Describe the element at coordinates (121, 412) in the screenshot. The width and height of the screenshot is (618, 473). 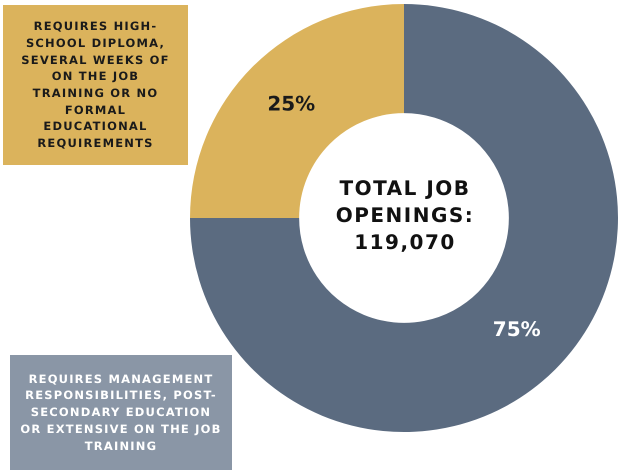
I see `slice-label: REQUIRES MANAGEMENT RESPONSIBILITIES, POST-SECONDARY EDUCATION OR EXTENSIVE ON THE JOB TRAINING` at that location.